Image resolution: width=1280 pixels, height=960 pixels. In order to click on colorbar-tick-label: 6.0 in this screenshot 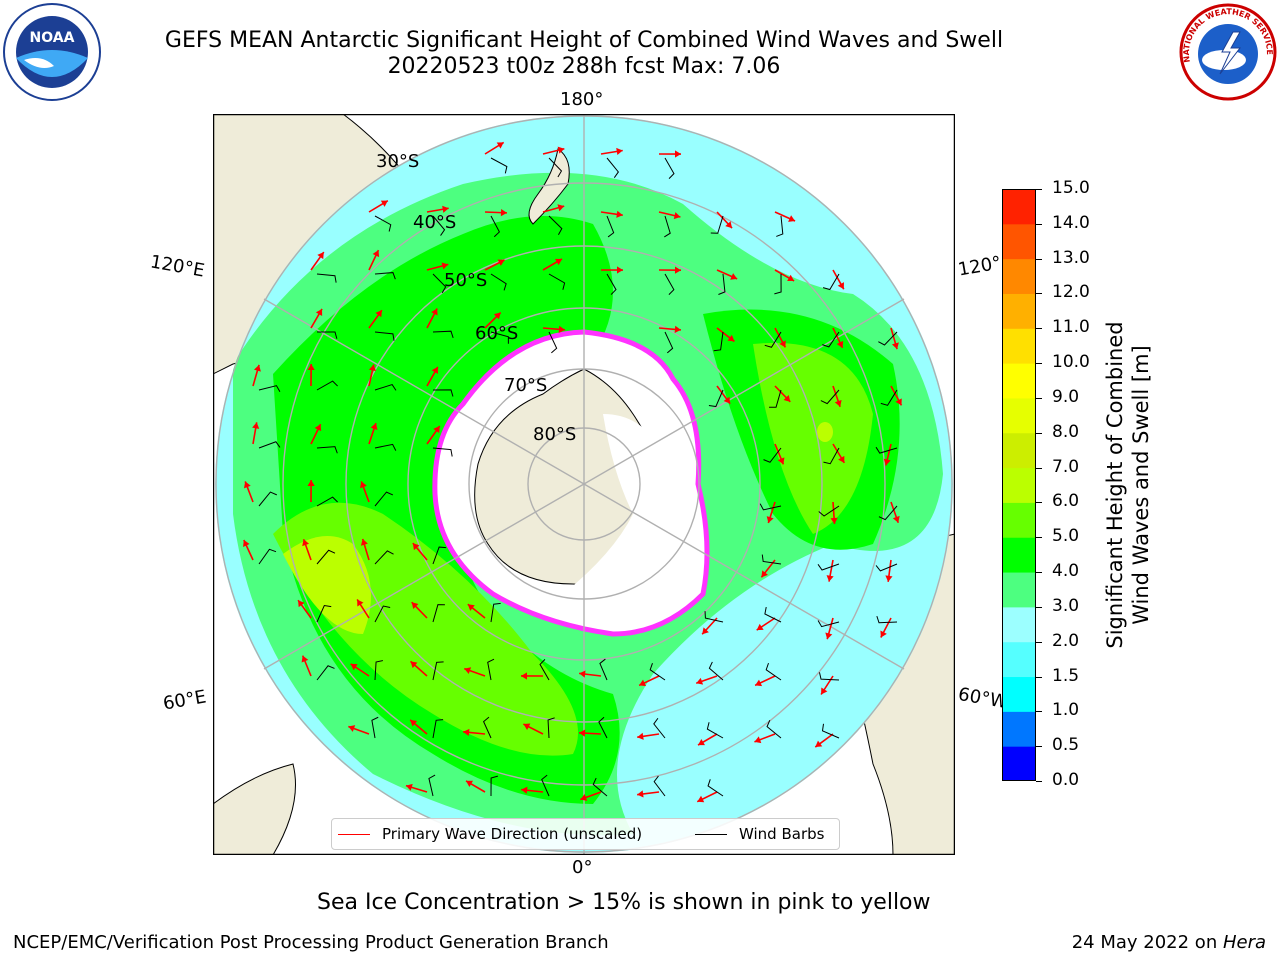, I will do `click(1066, 501)`.